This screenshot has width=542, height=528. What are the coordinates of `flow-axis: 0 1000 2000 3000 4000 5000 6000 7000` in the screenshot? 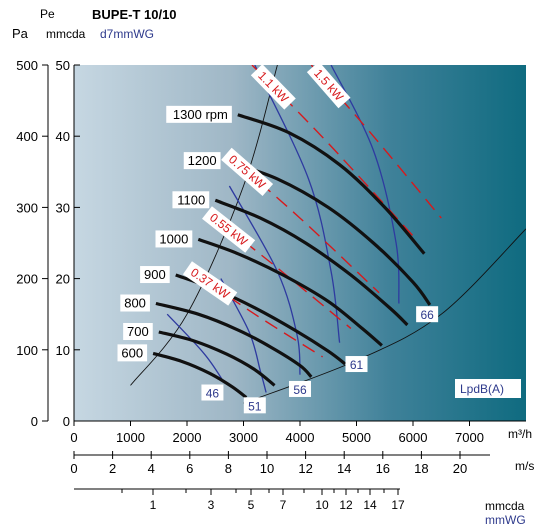 It's located at (298, 432).